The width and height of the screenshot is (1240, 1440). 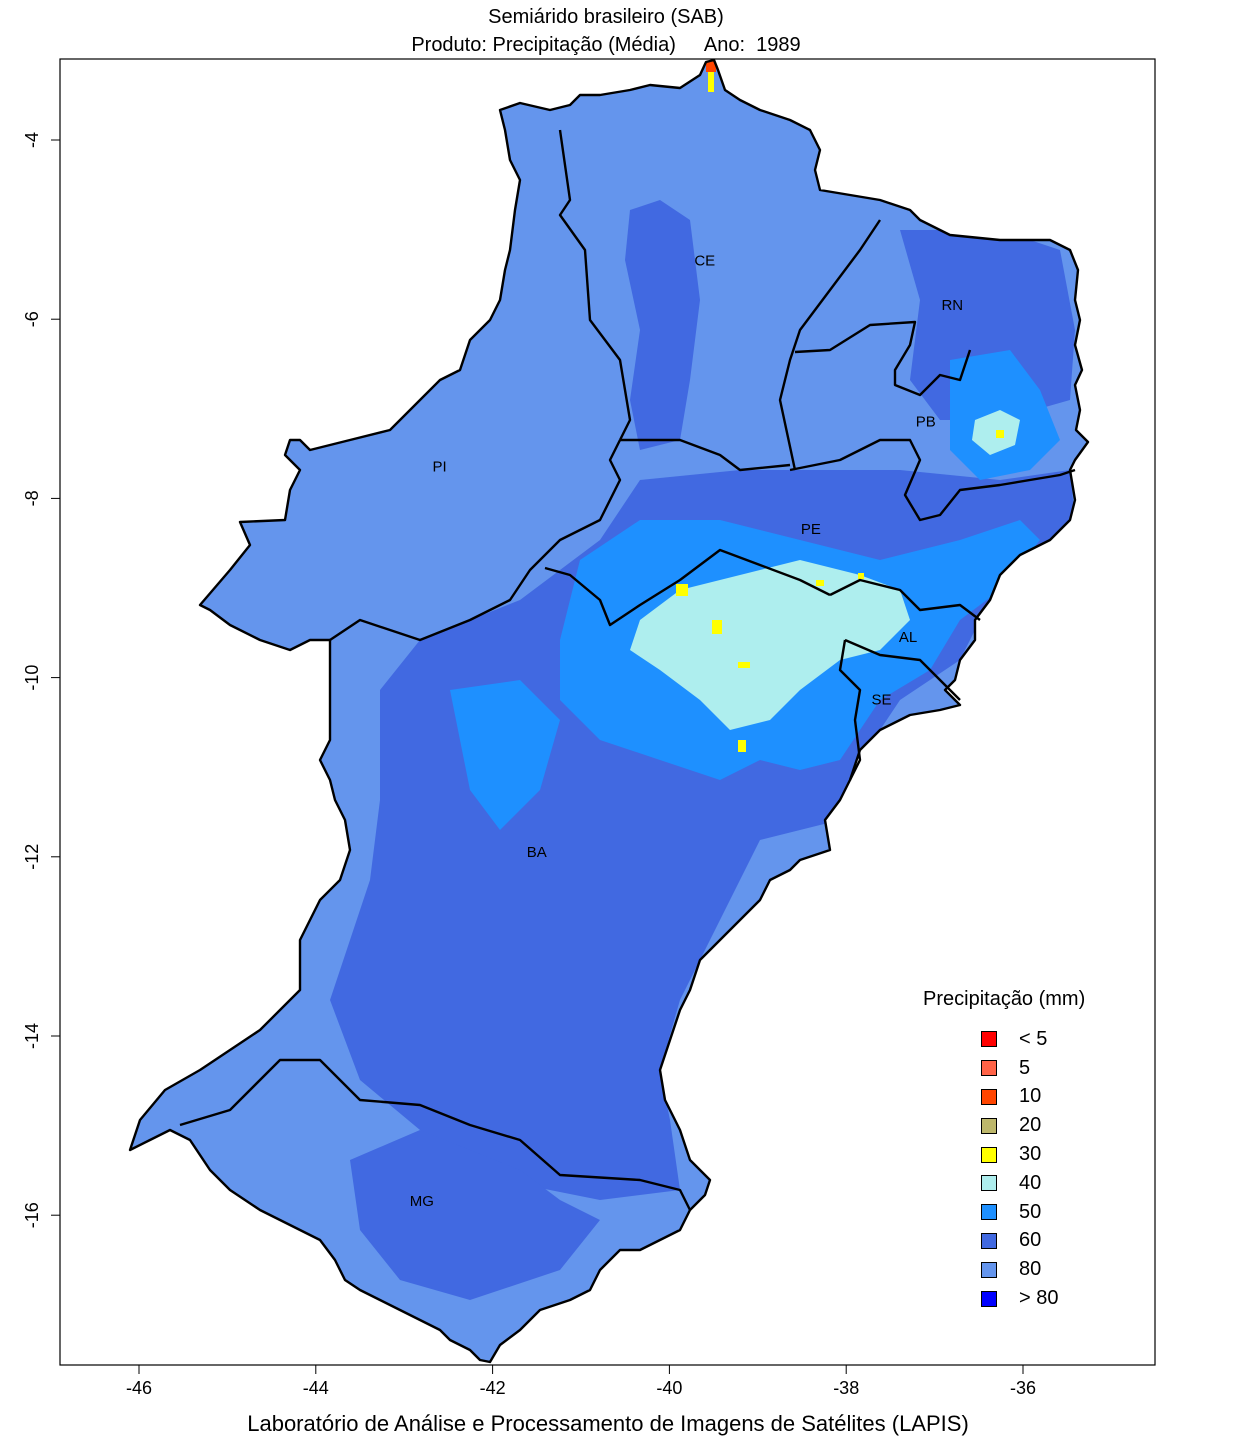 What do you see at coordinates (669, 1388) in the screenshot?
I see `x-tick-label: -40` at bounding box center [669, 1388].